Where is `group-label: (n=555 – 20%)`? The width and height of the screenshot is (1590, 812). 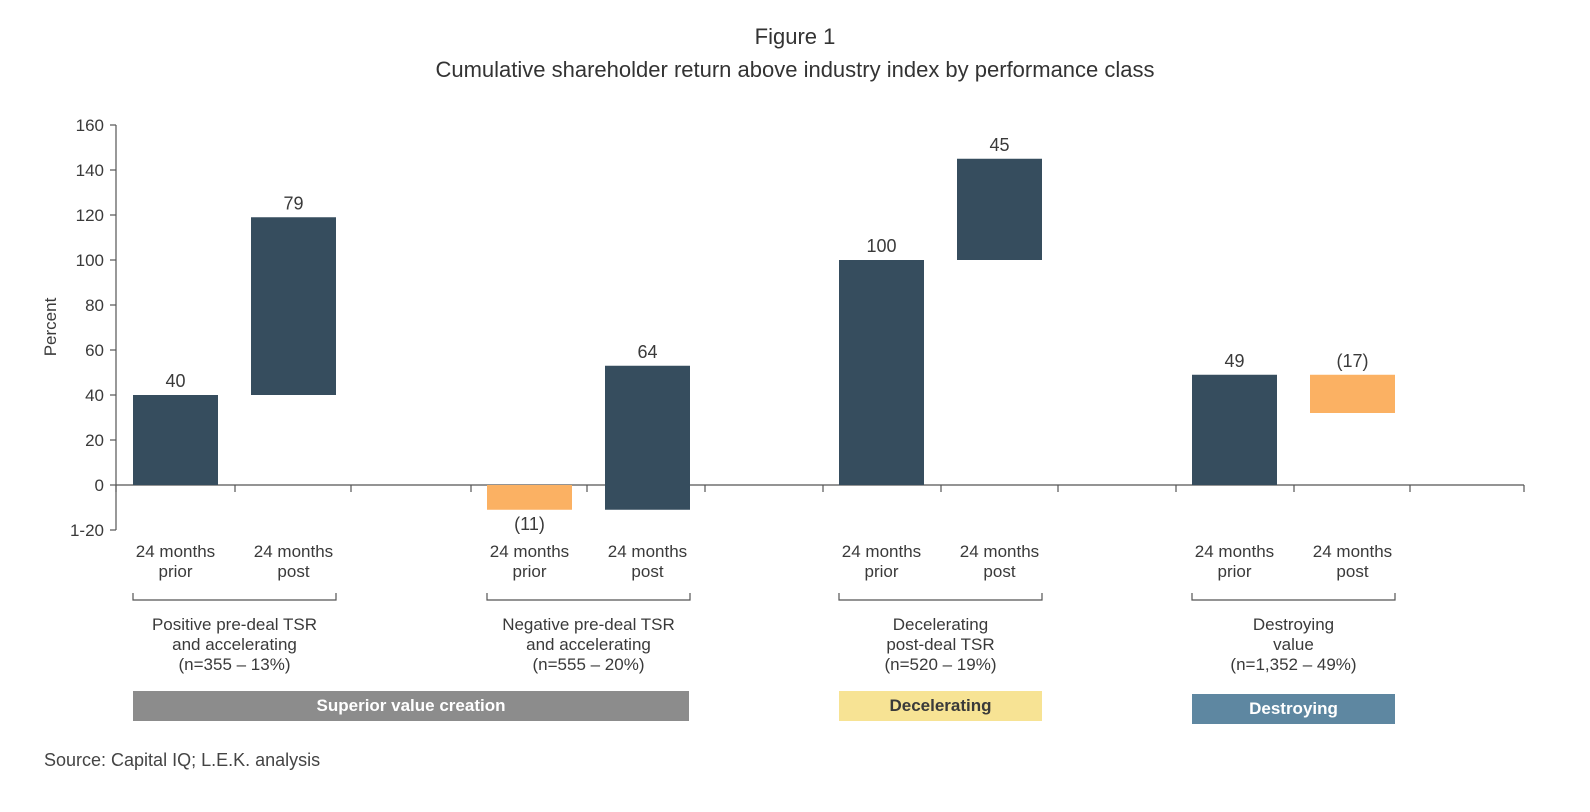
group-label: (n=555 – 20%) is located at coordinates (589, 664).